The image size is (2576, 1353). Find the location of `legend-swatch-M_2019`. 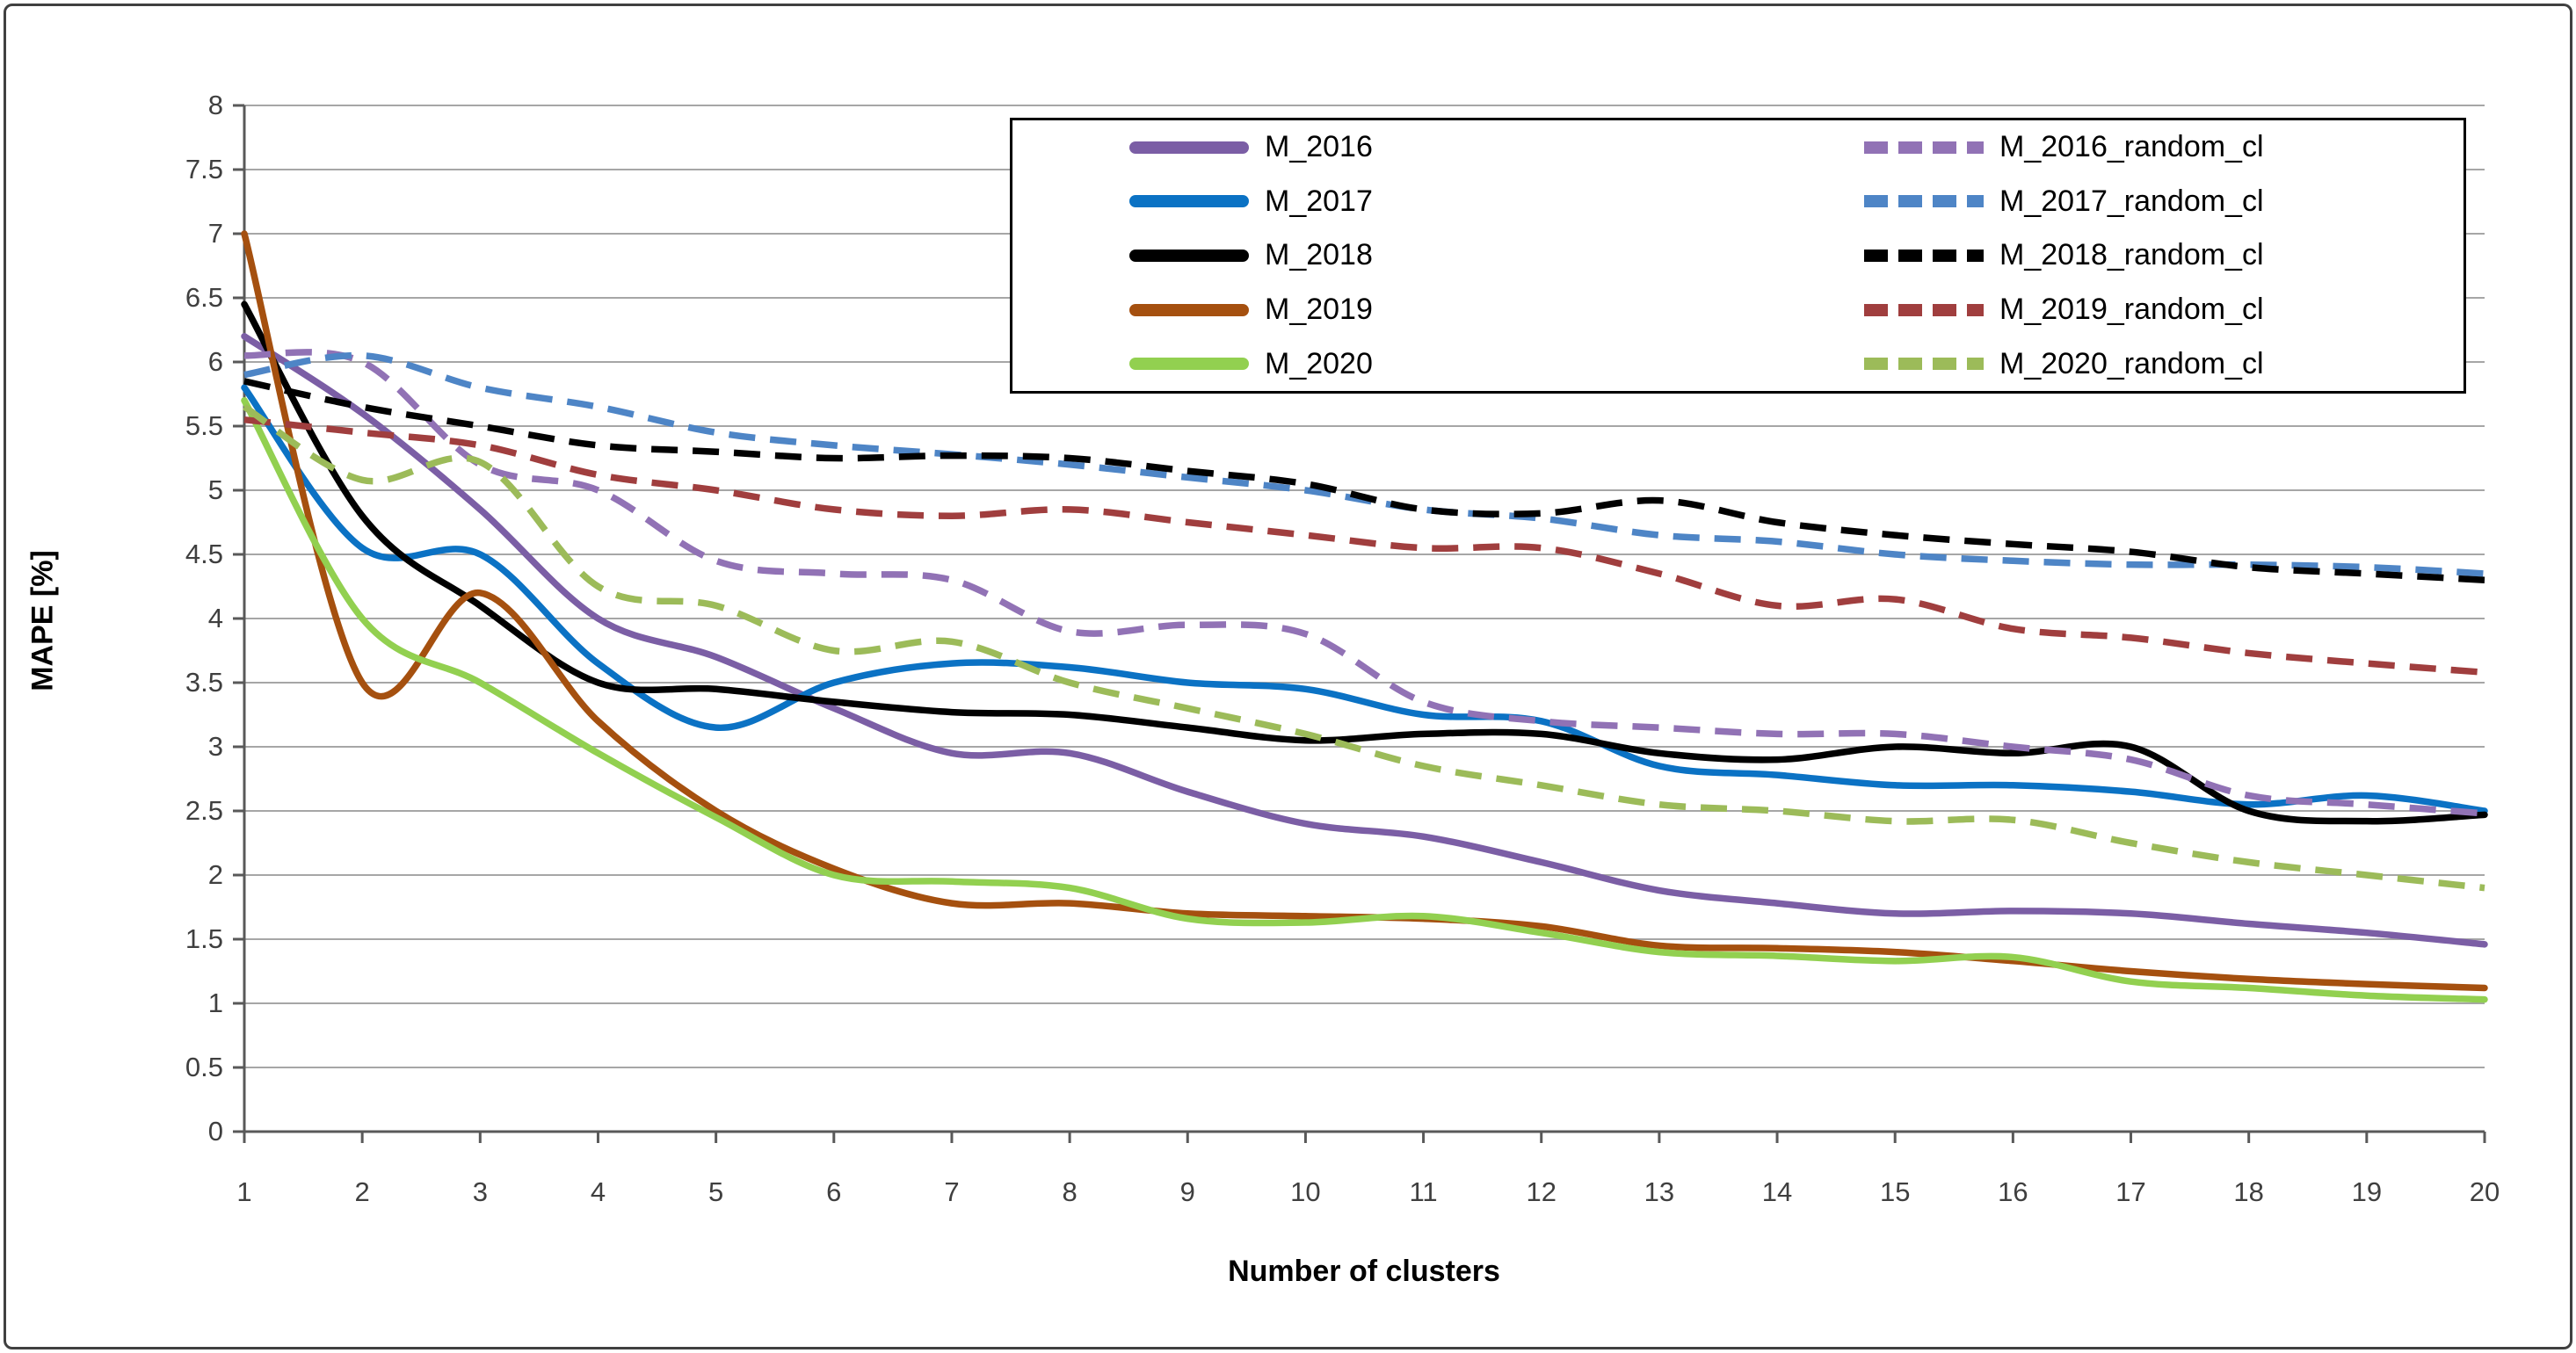

legend-swatch-M_2019 is located at coordinates (1189, 309).